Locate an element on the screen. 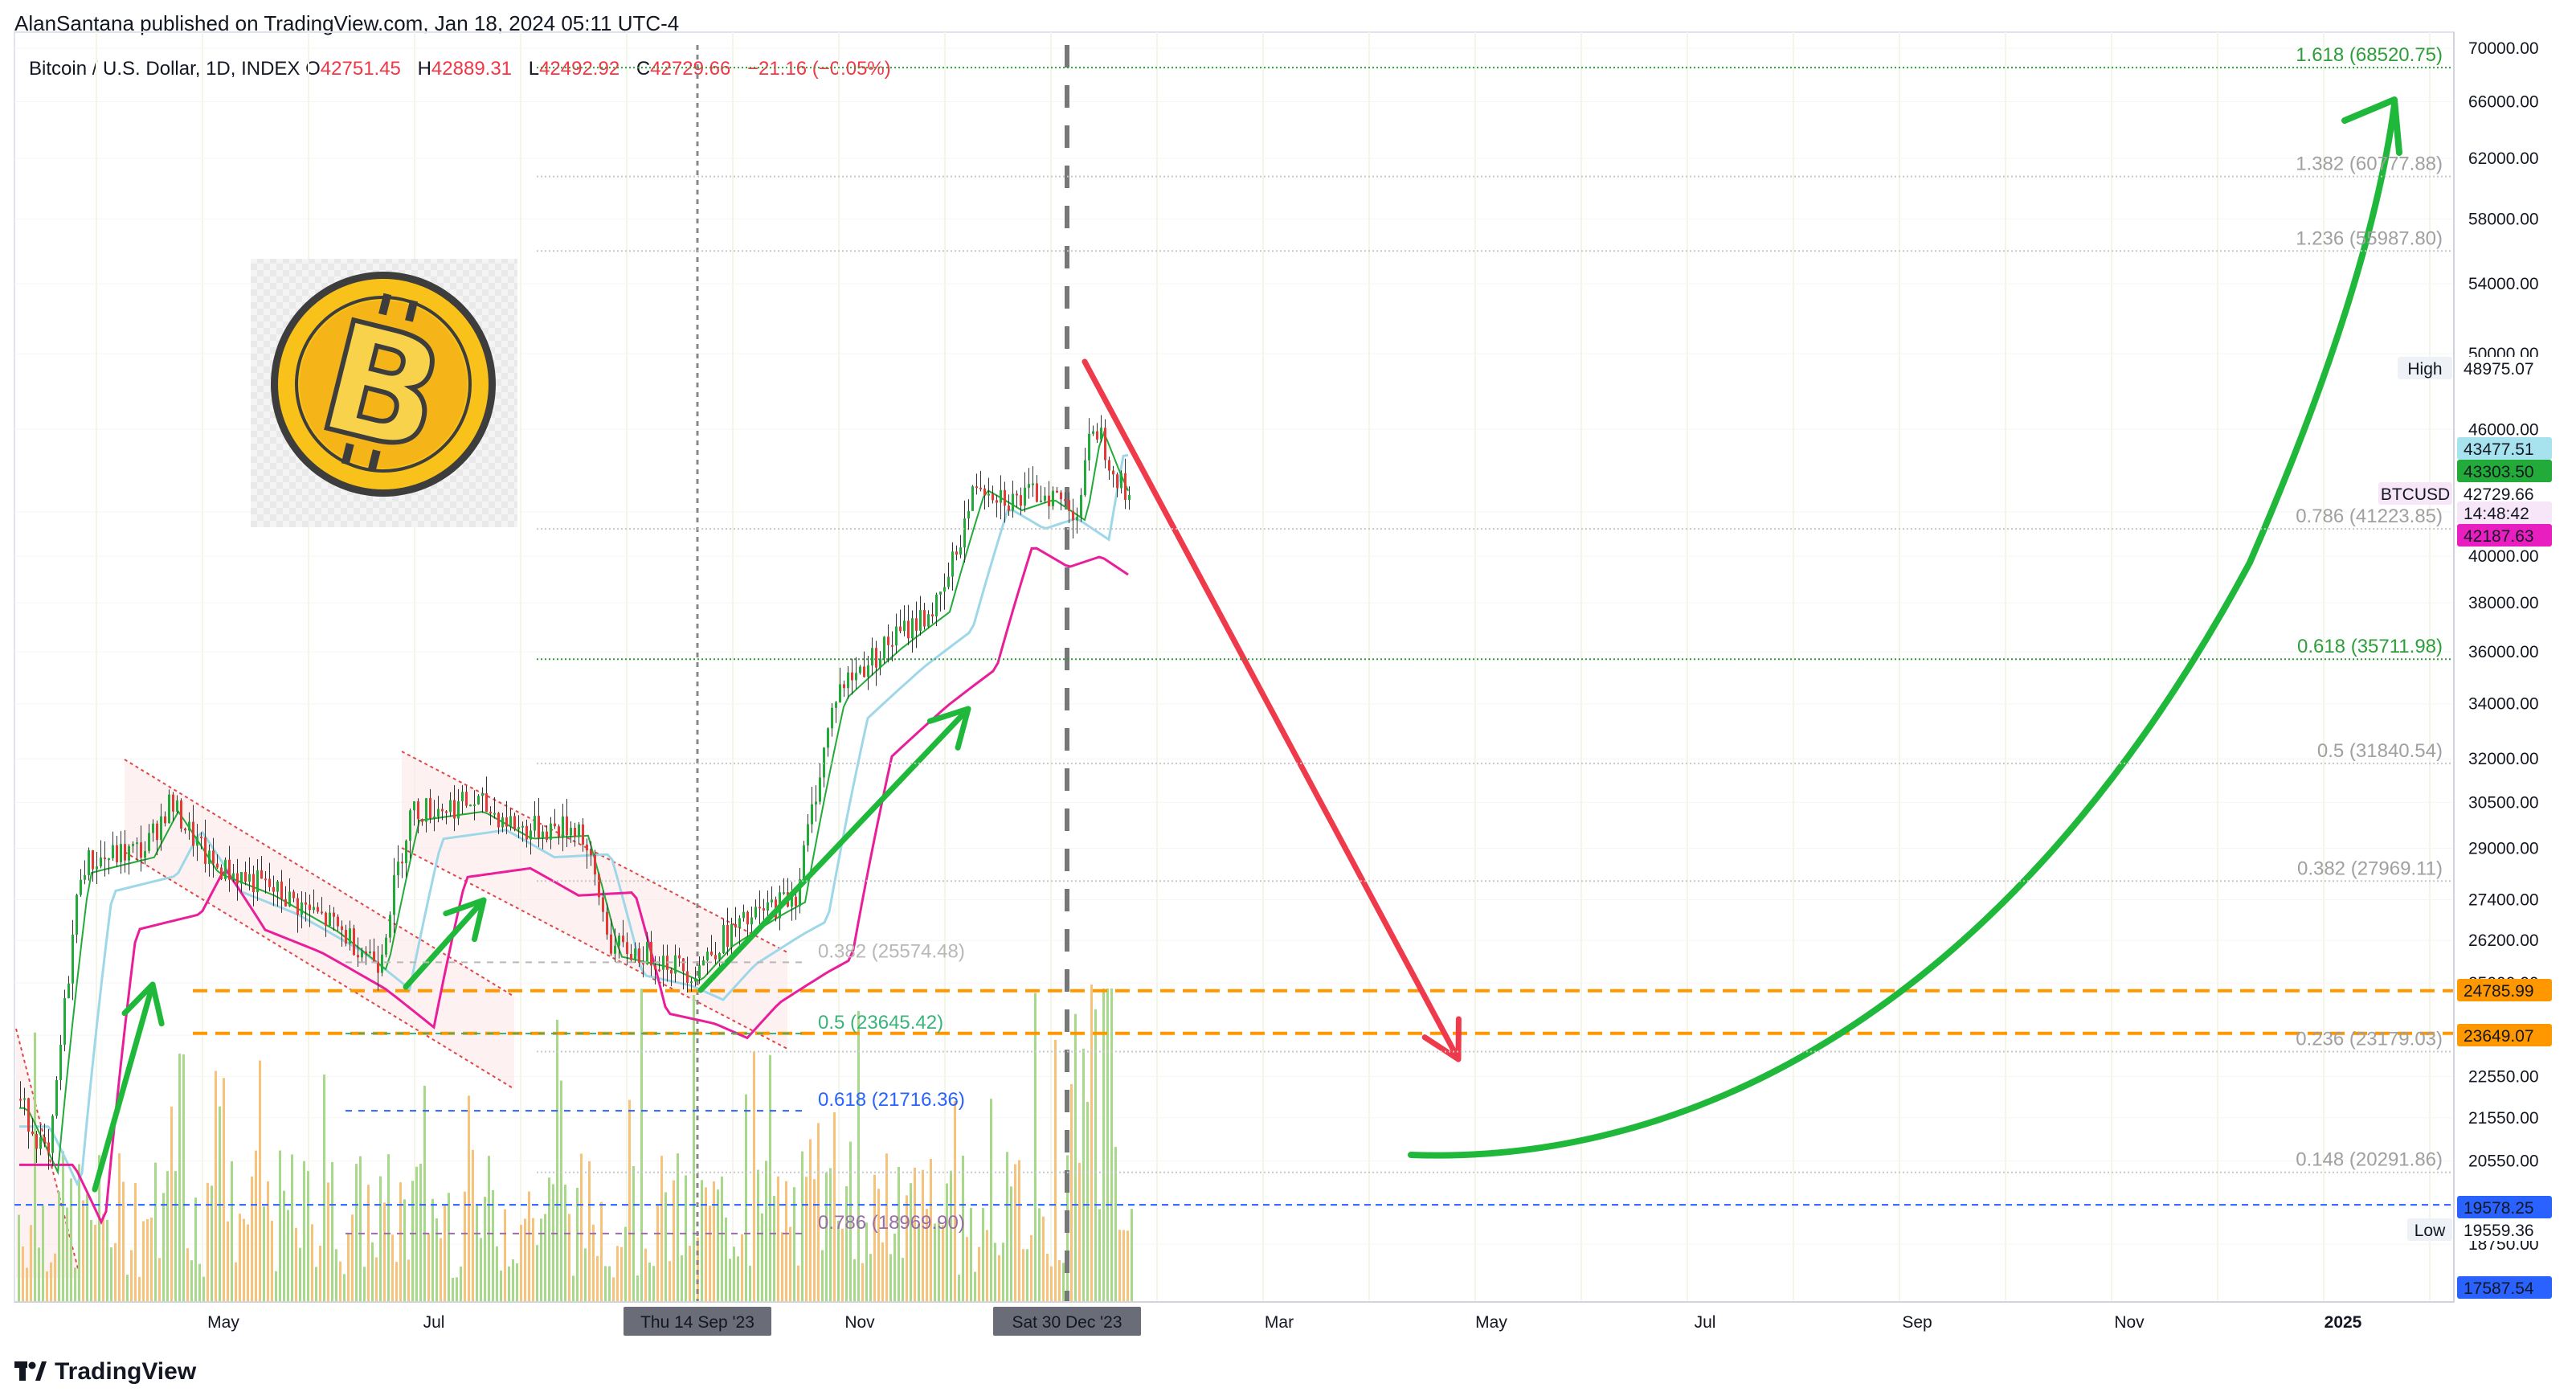 The image size is (2576, 1400). fib-level-label: 0.786 (18969.90) is located at coordinates (892, 1223).